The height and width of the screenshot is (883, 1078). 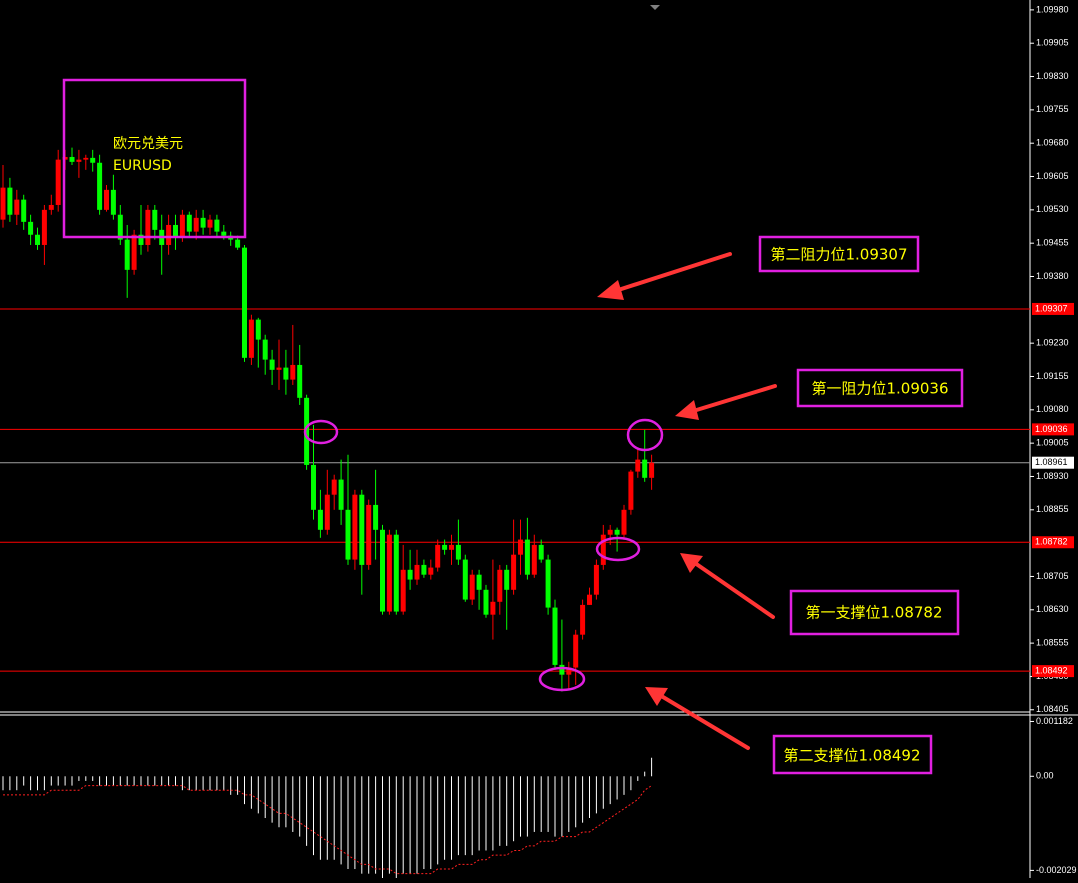 What do you see at coordinates (148, 144) in the screenshot?
I see `symbol-name: 欧元兑美元` at bounding box center [148, 144].